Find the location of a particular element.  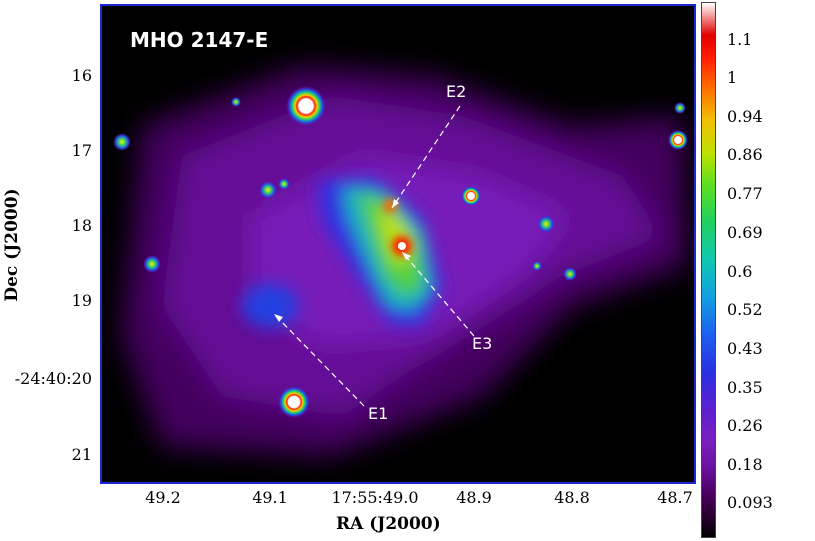

y-tick: -24:40:20 is located at coordinates (53, 378).